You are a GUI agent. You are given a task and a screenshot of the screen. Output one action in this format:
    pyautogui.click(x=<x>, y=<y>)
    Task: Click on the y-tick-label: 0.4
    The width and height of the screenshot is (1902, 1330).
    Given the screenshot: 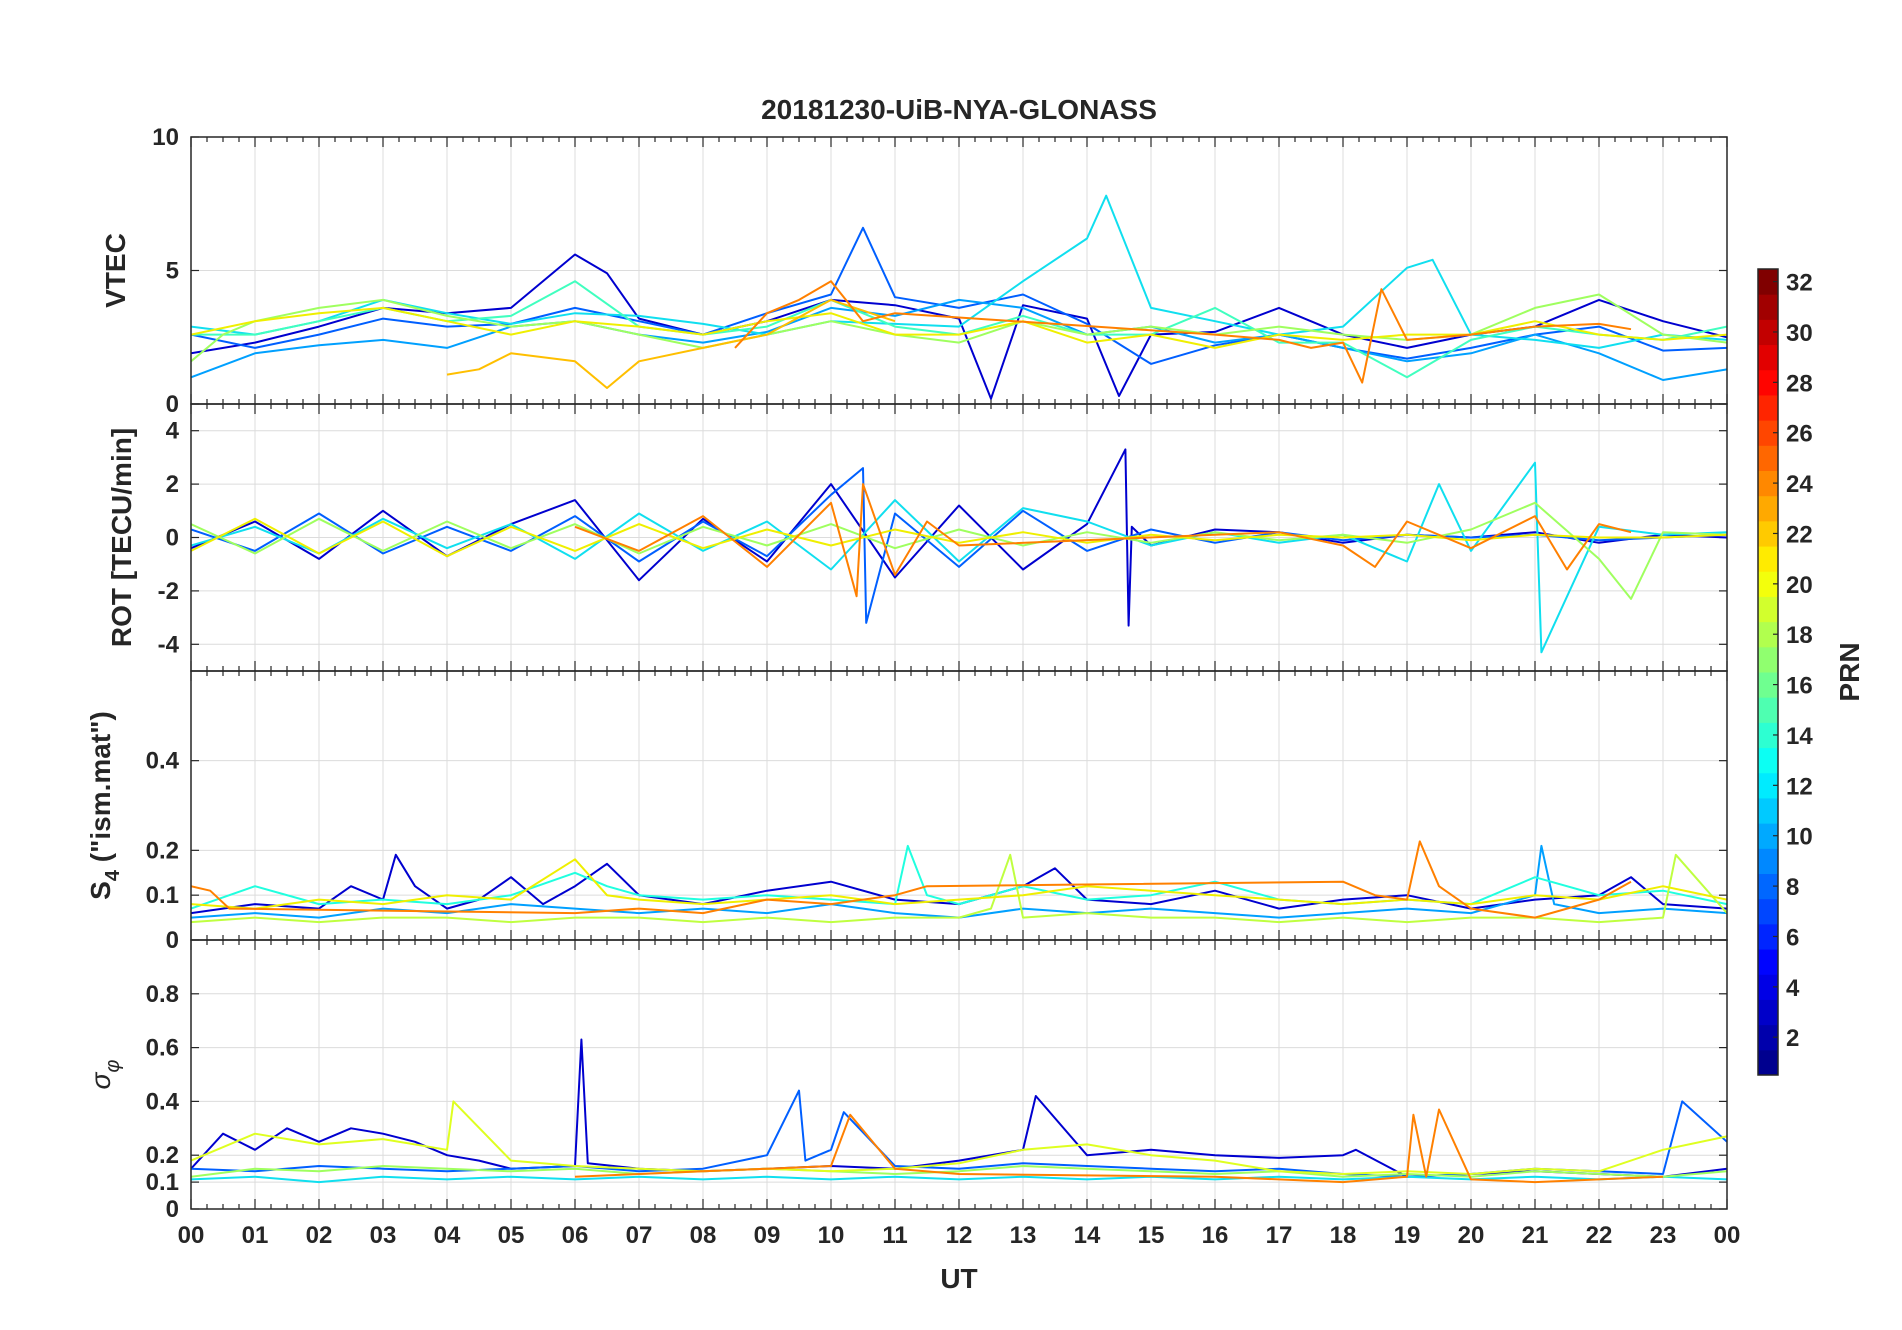 What is the action you would take?
    pyautogui.click(x=163, y=761)
    